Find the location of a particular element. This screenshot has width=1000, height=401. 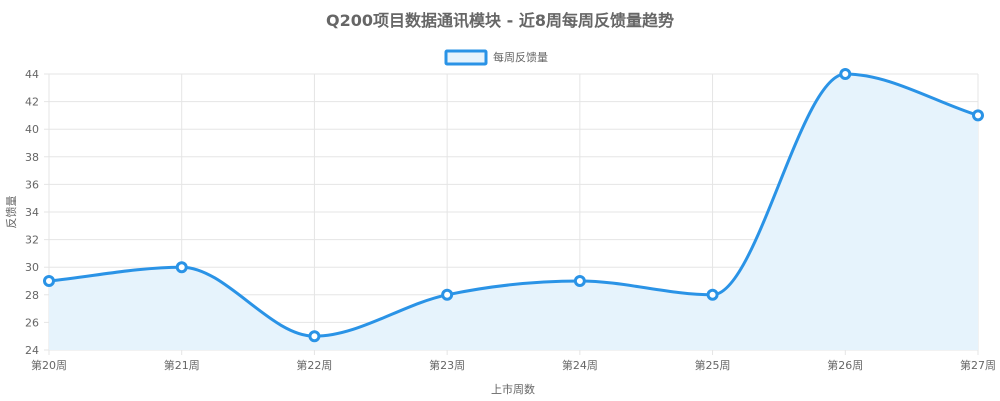

x-tick-label: 第25周 is located at coordinates (713, 365).